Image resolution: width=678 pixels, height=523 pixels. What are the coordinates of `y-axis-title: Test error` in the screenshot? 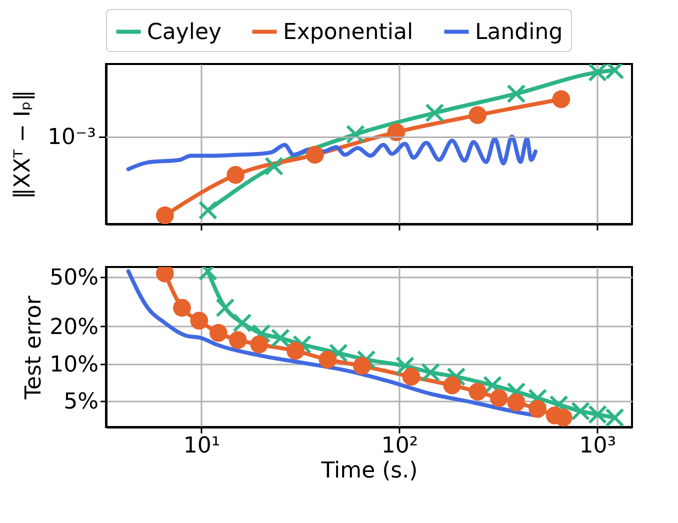 It's located at (34, 347).